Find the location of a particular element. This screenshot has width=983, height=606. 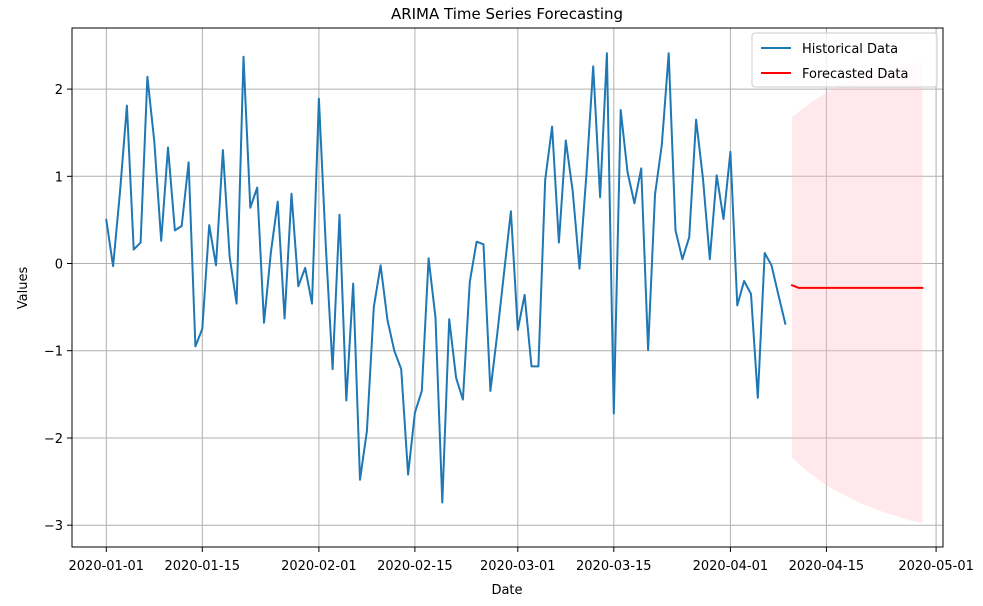

band-layer is located at coordinates (857, 293).